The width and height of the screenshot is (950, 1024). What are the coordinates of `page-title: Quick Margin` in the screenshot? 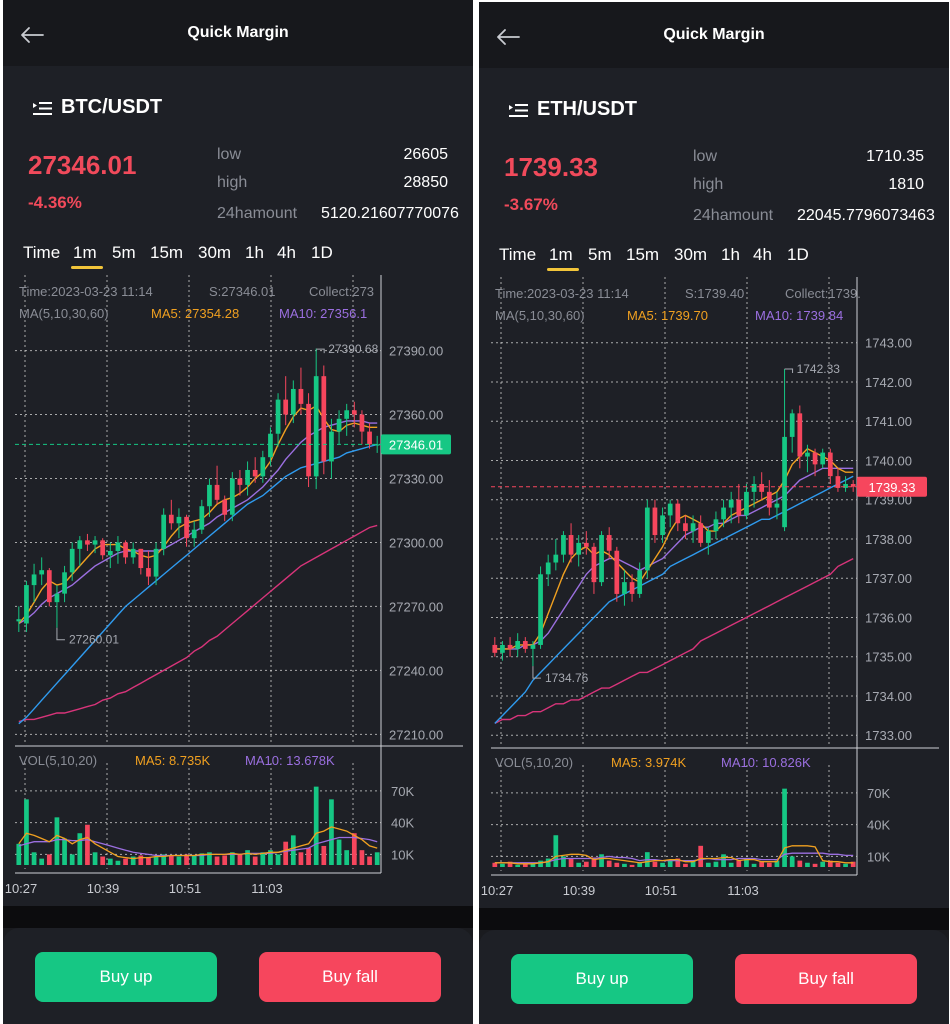 It's located at (238, 32).